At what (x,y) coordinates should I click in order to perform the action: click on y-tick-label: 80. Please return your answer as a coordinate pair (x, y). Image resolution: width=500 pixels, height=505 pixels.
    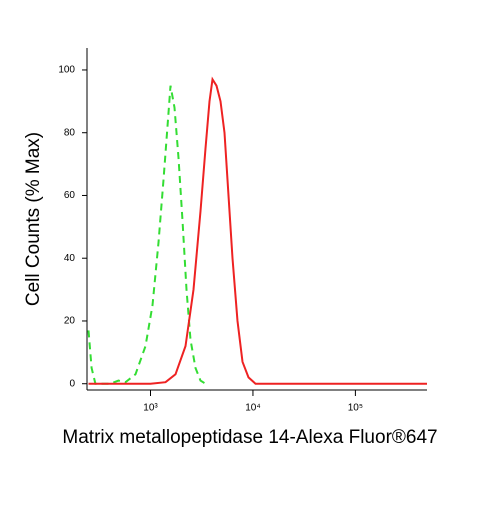
    Looking at the image, I should click on (70, 132).